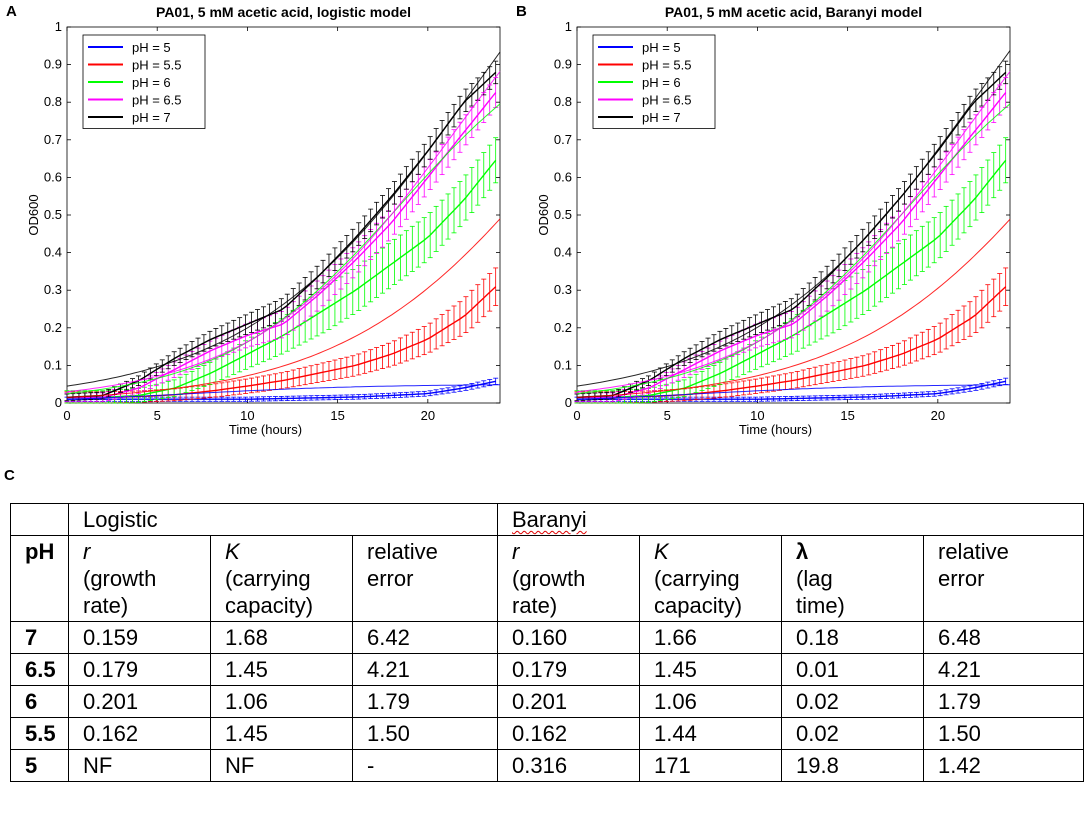 This screenshot has height=833, width=1084. What do you see at coordinates (547, 733) in the screenshot?
I see `table-row: 5.5 0.162 1.45 1.50 0.162 1.44 0.02 1.50` at bounding box center [547, 733].